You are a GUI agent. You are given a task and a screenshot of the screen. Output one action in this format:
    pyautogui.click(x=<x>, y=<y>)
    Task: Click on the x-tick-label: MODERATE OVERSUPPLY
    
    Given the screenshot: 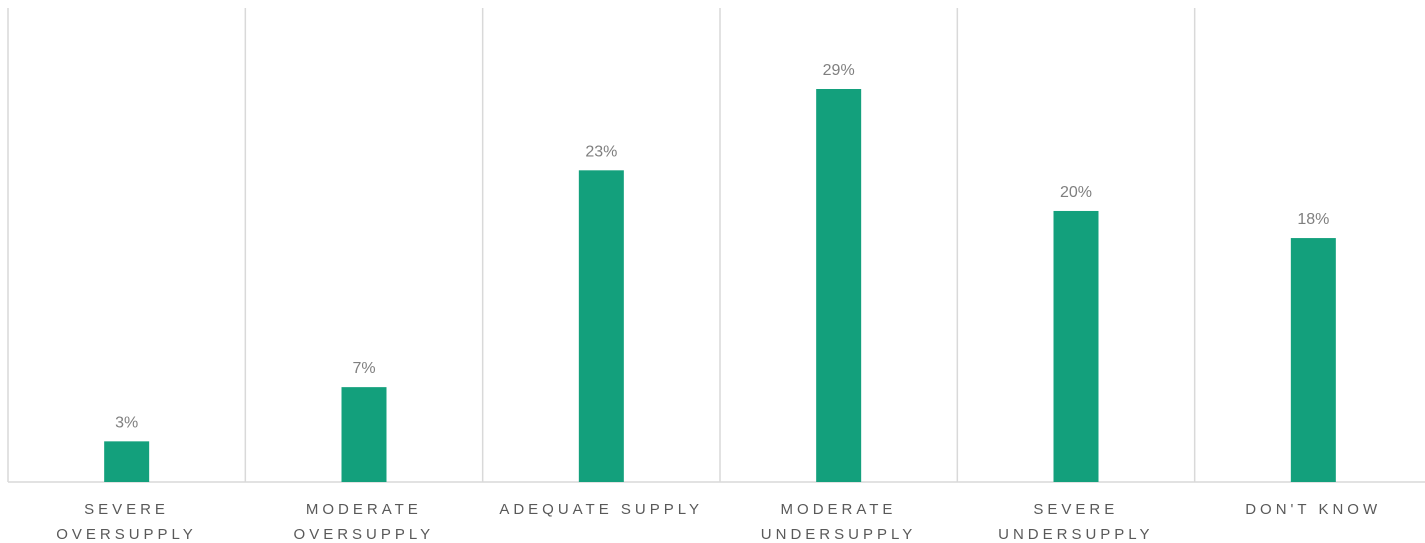 What is the action you would take?
    pyautogui.click(x=364, y=522)
    